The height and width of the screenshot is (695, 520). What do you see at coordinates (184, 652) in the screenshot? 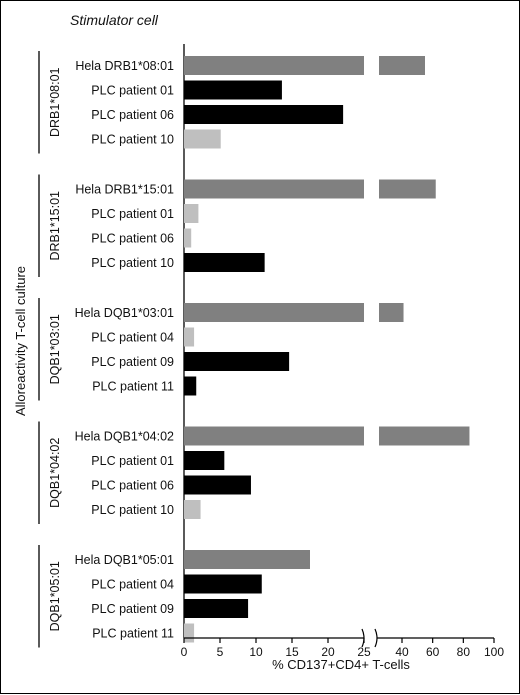
I see `x-tick-label: 0` at bounding box center [184, 652].